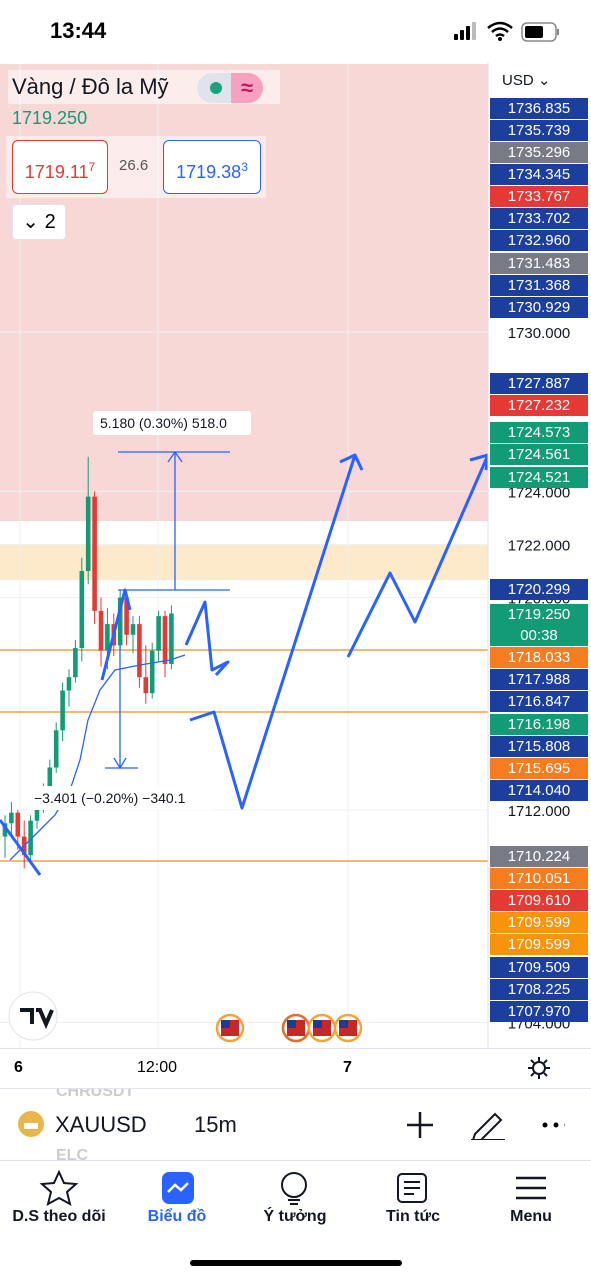 The image size is (591, 1281). I want to click on y-tick-label: 1724.000, so click(539, 492).